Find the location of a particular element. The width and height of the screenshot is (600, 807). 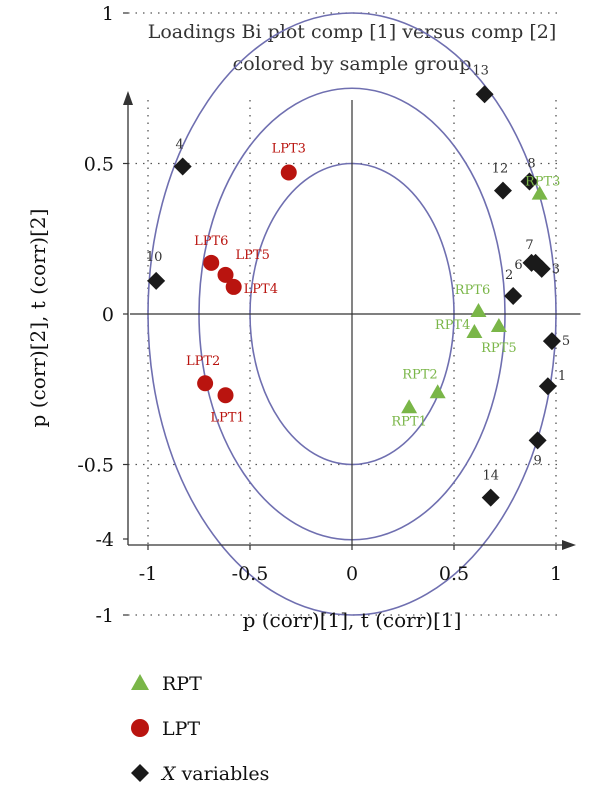

point-label: 1 is located at coordinates (562, 376).